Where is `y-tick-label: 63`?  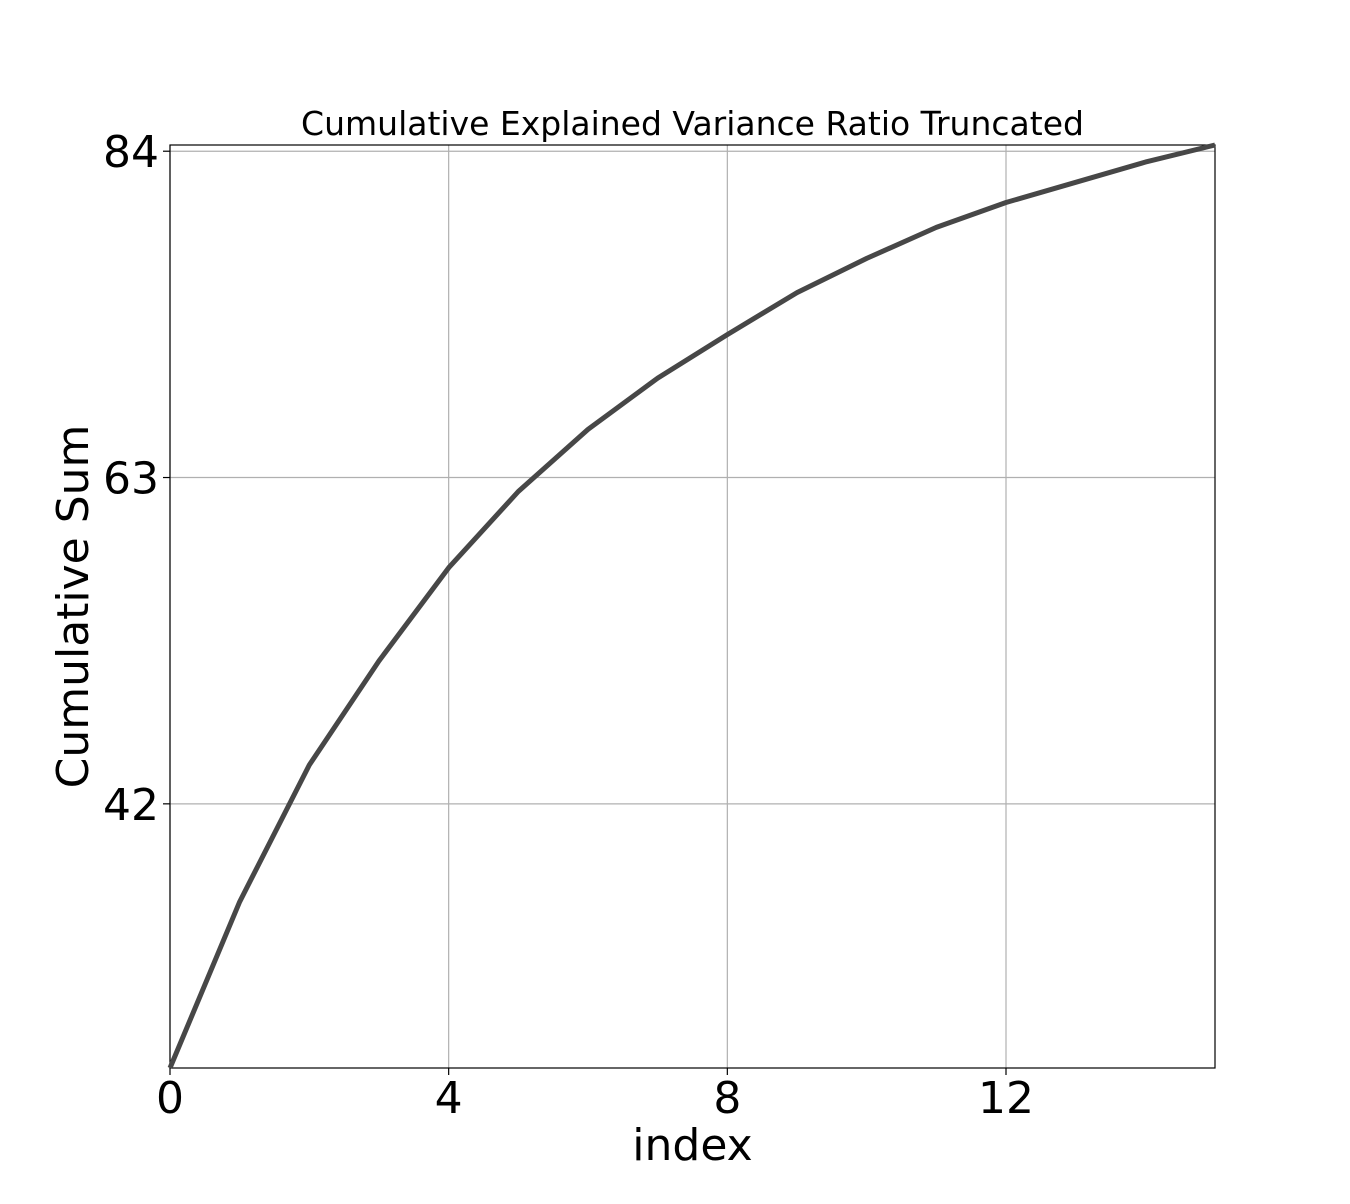 y-tick-label: 63 is located at coordinates (131, 479).